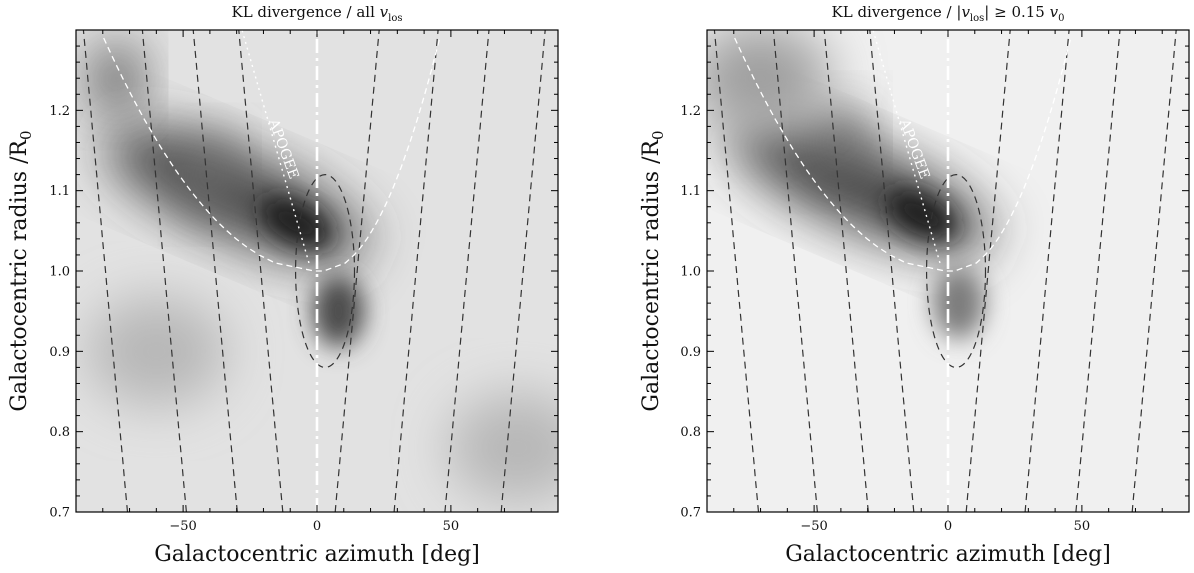 This screenshot has height=573, width=1194. Describe the element at coordinates (317, 554) in the screenshot. I see `left-x-axis-label: Galactocentric azimuth [deg]` at that location.